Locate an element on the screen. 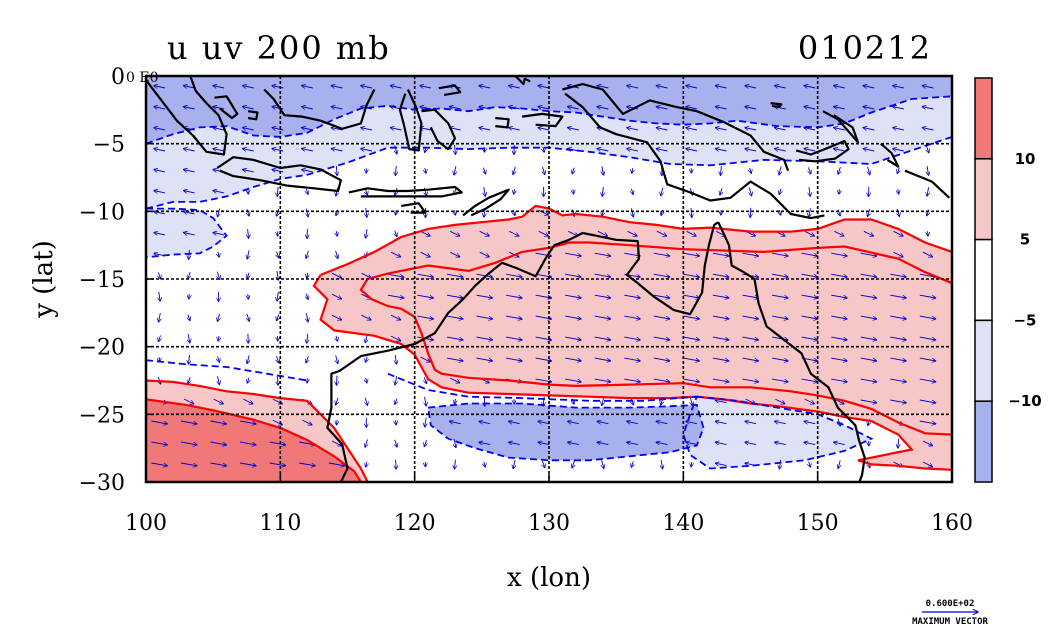 This screenshot has width=1056, height=631. region-weak-neg is located at coordinates (777, 432).